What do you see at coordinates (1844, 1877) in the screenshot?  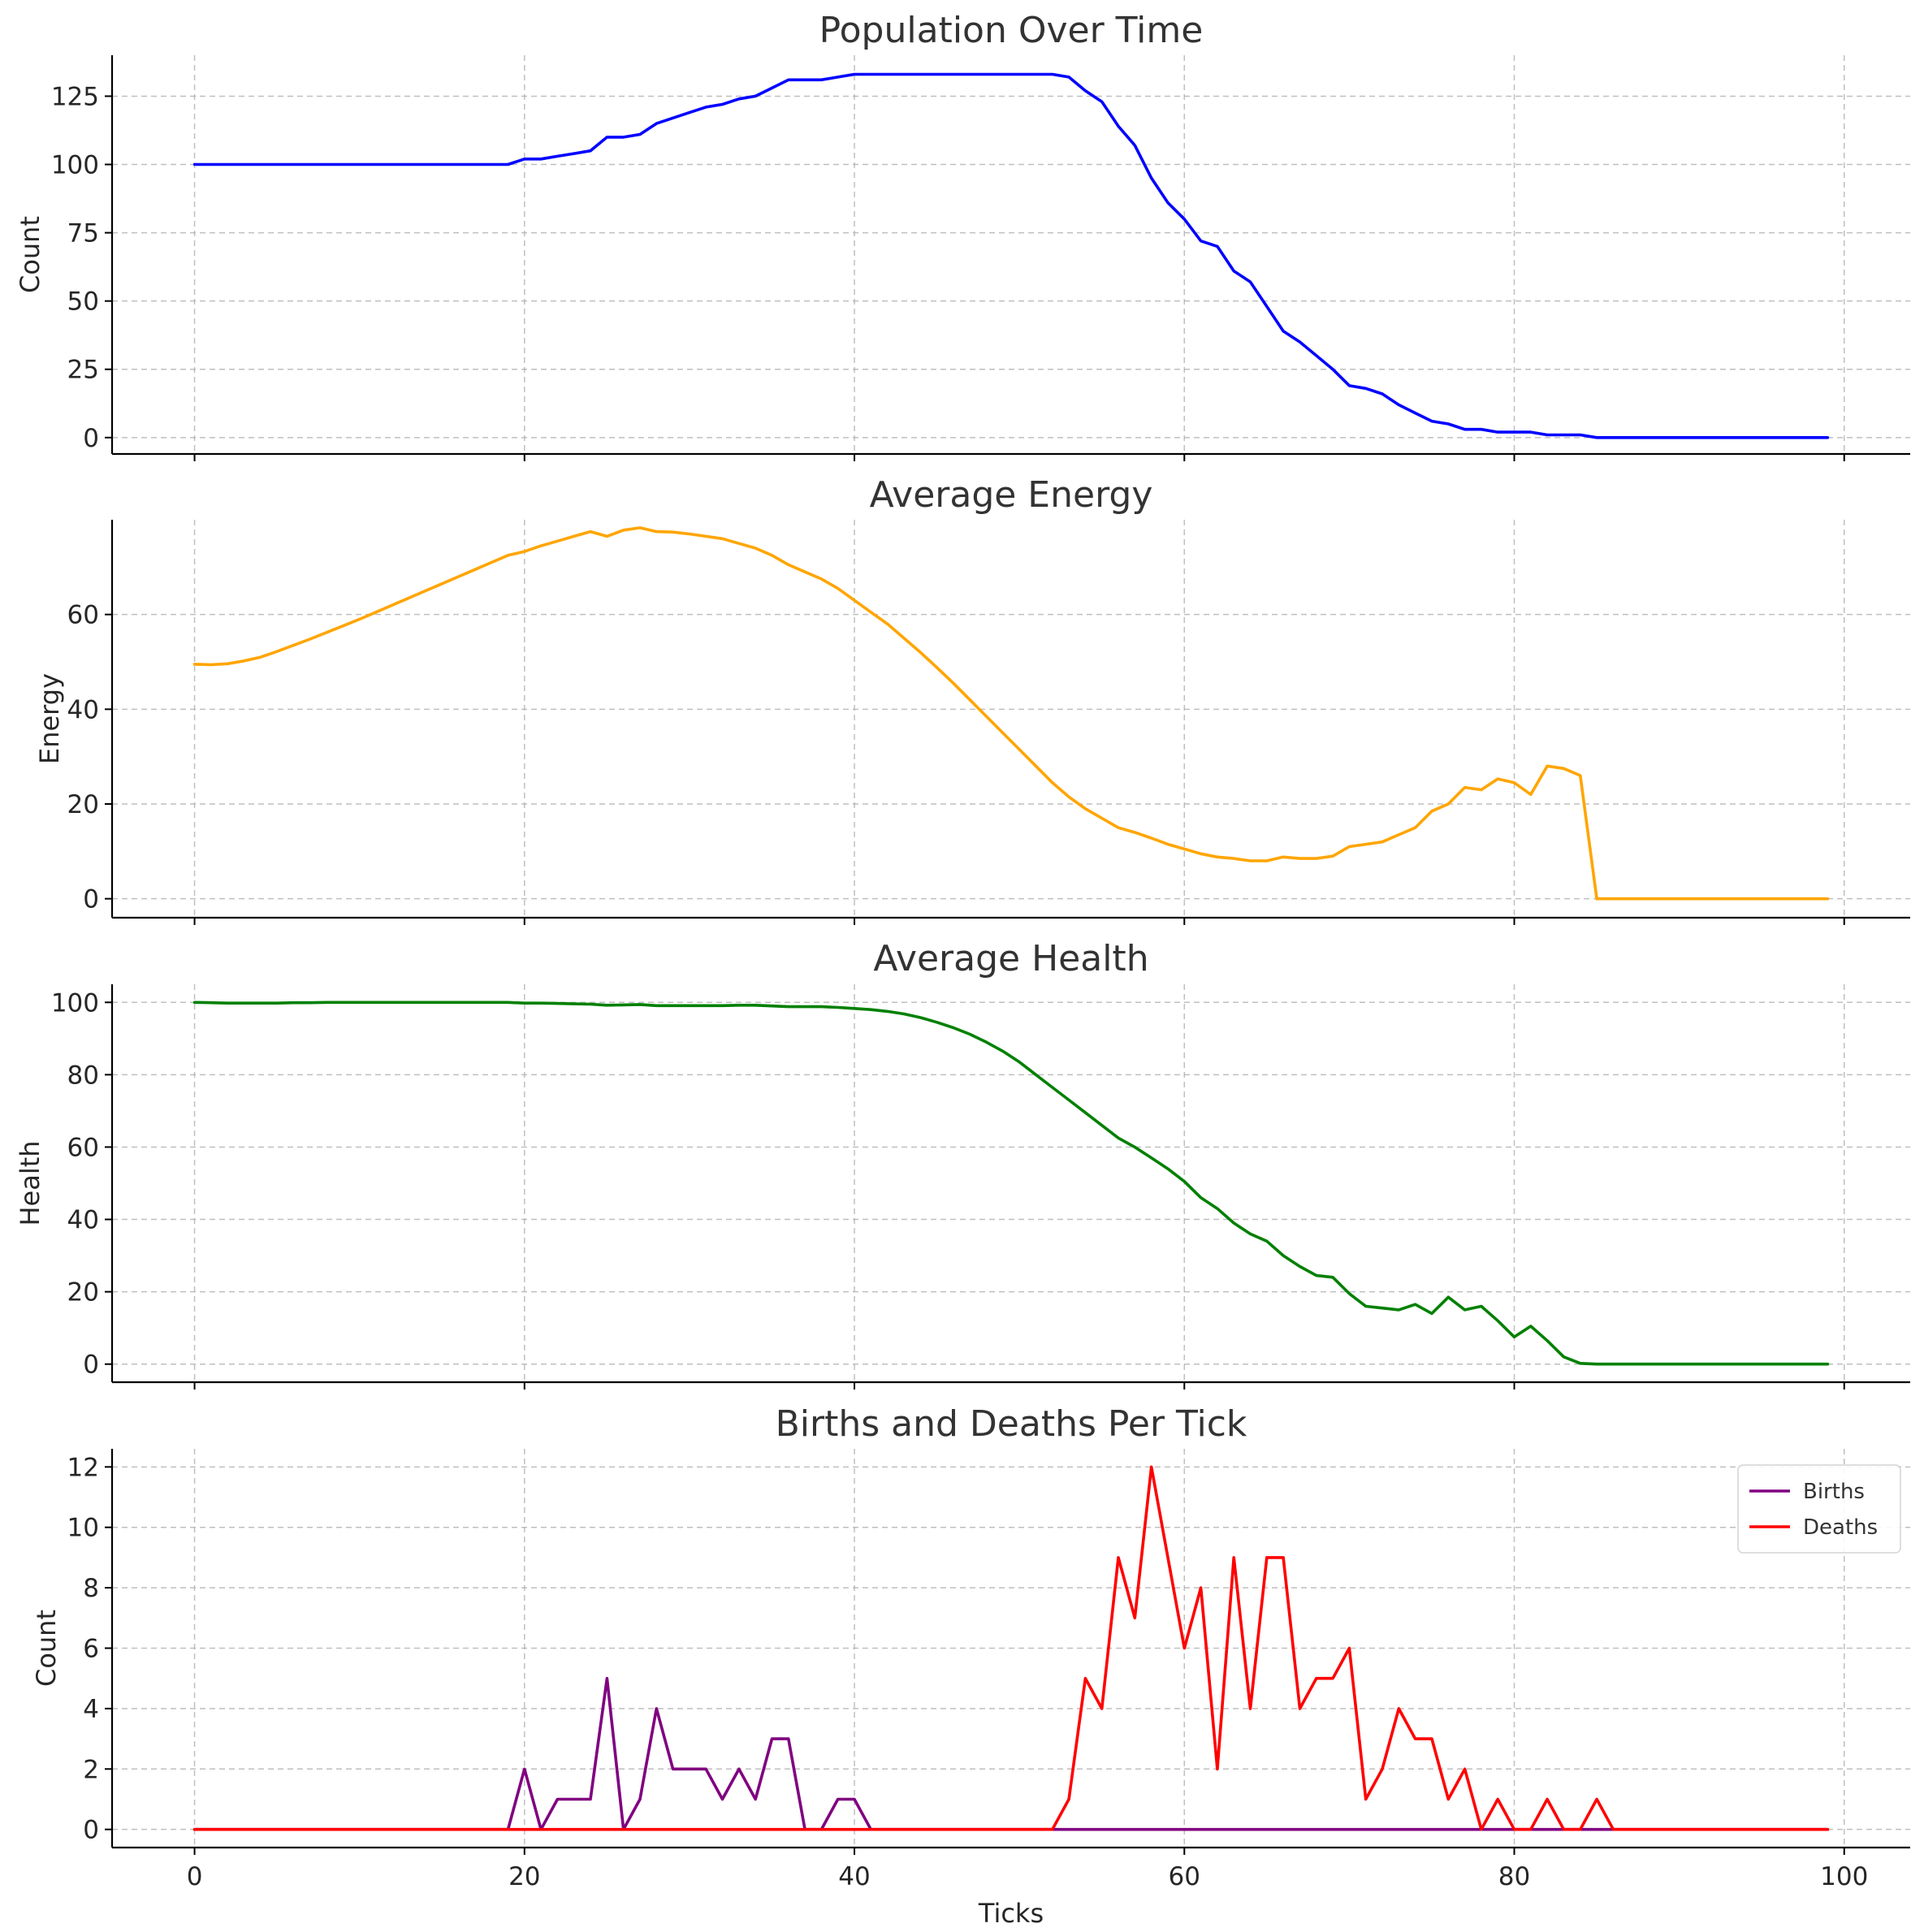 I see `x-tick-label: 100` at bounding box center [1844, 1877].